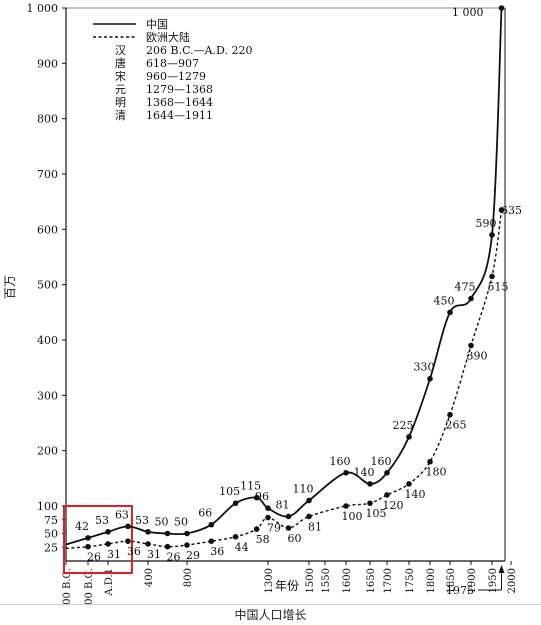 This screenshot has width=541, height=625. What do you see at coordinates (67, 586) in the screenshot?
I see `x-tick-label: 400 B.C.` at bounding box center [67, 586].